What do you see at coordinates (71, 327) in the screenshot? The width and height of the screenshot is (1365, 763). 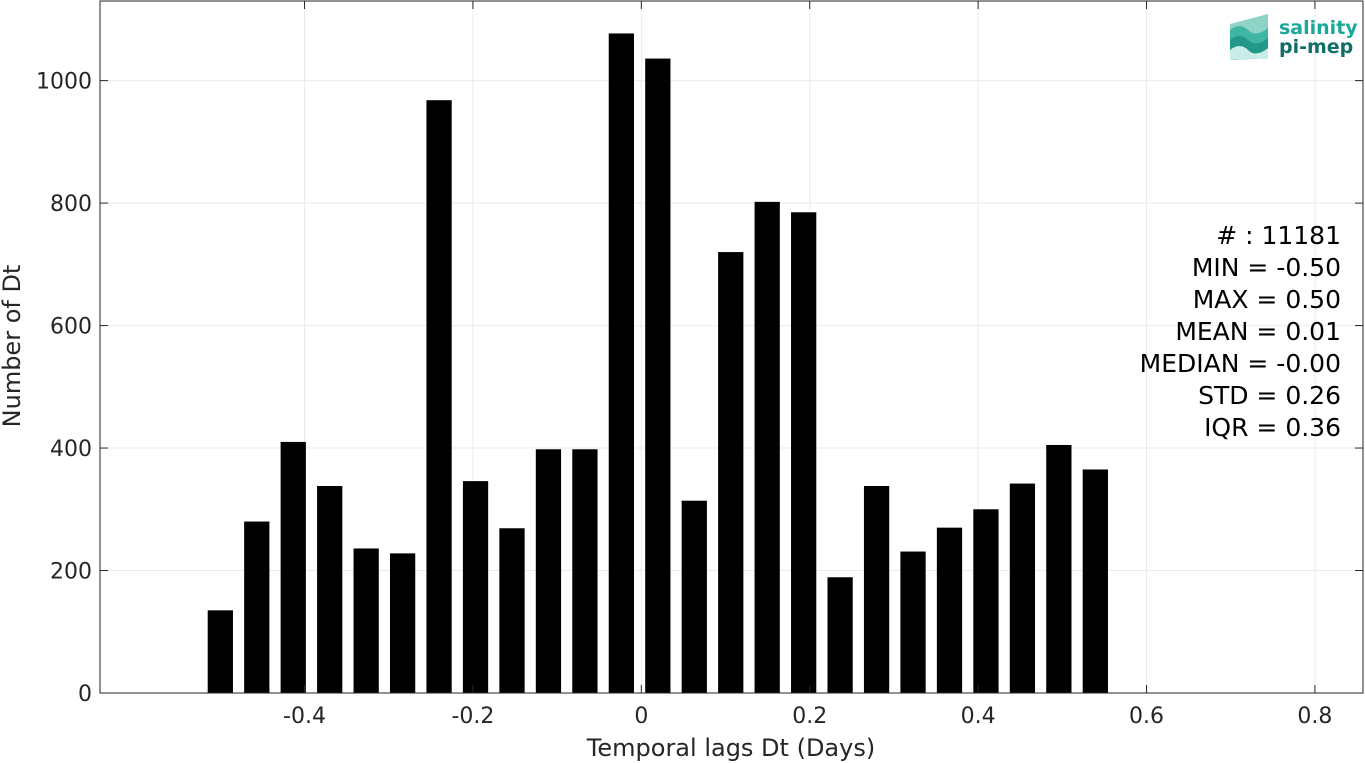 I see `y-tick-label: 600` at bounding box center [71, 327].